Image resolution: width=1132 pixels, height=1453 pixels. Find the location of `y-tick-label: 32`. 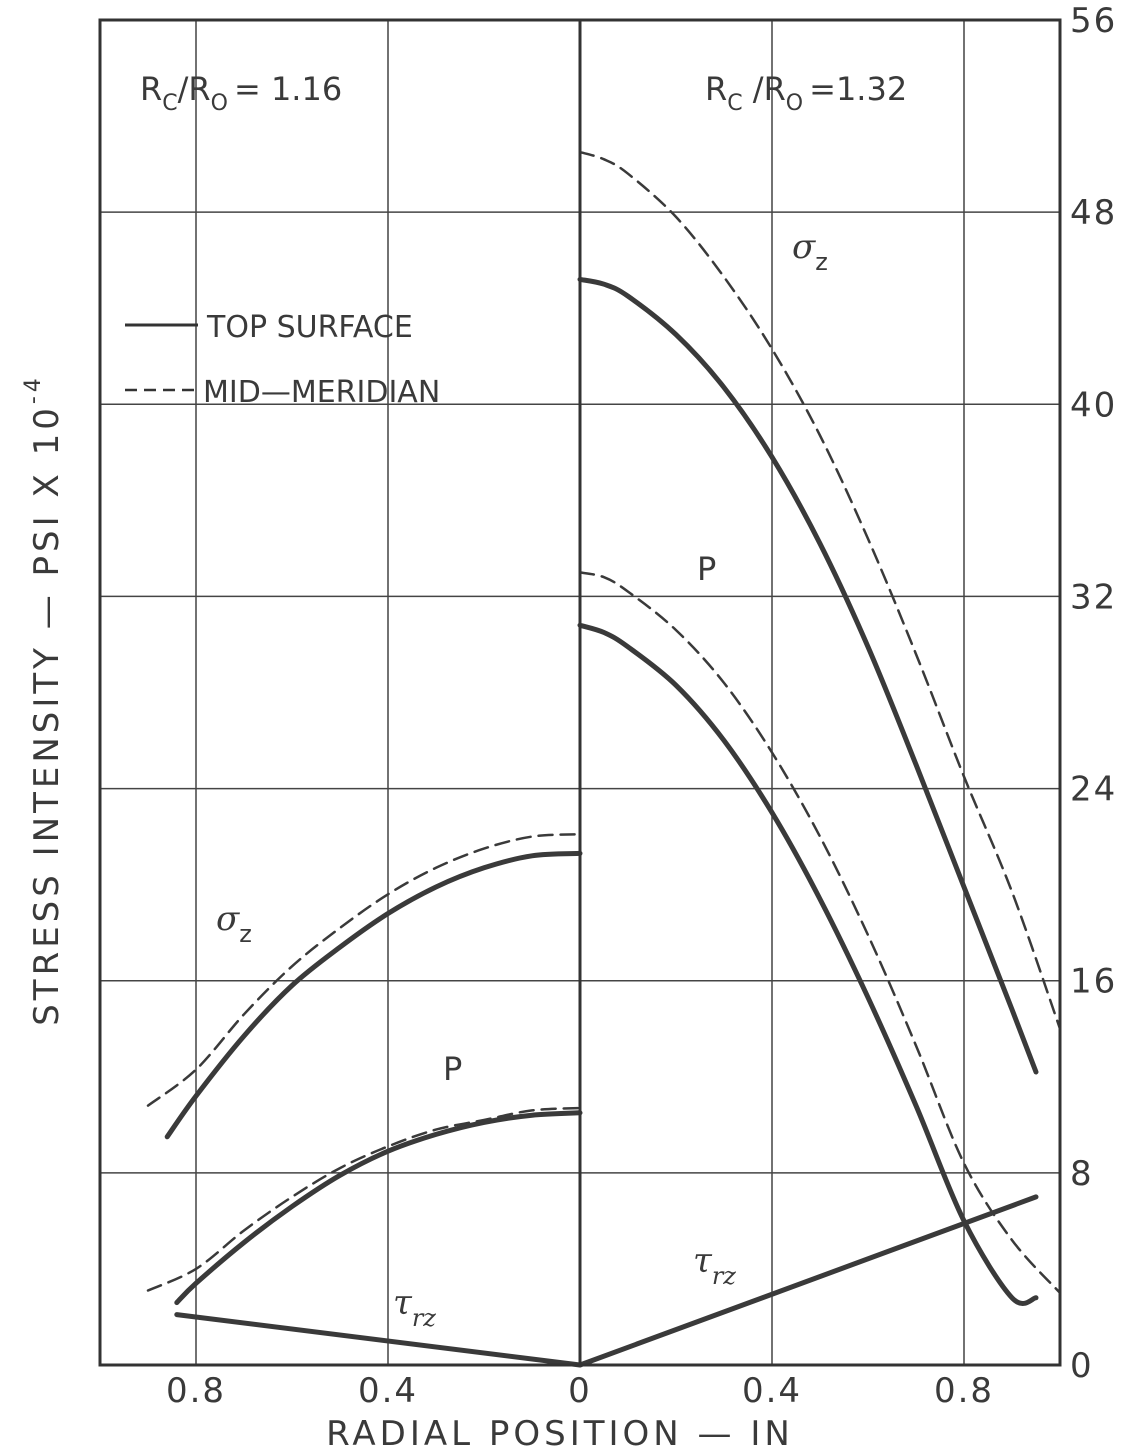

y-tick-label: 32 is located at coordinates (1093, 597).